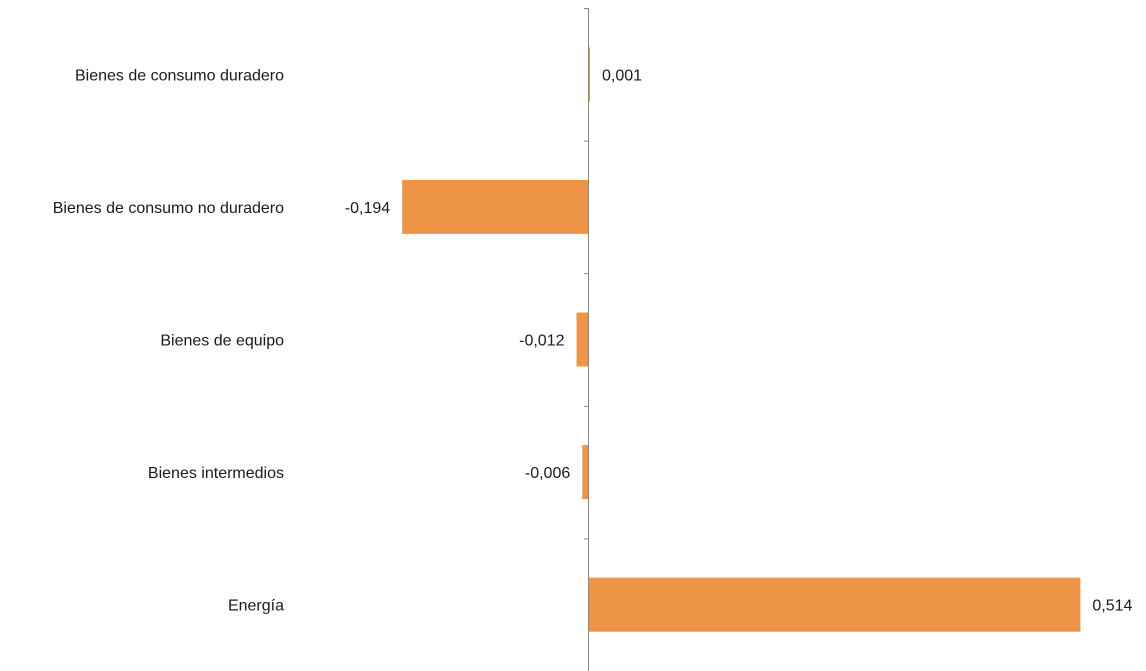 The image size is (1146, 671). What do you see at coordinates (367, 208) in the screenshot?
I see `value-label-1: -0,194` at bounding box center [367, 208].